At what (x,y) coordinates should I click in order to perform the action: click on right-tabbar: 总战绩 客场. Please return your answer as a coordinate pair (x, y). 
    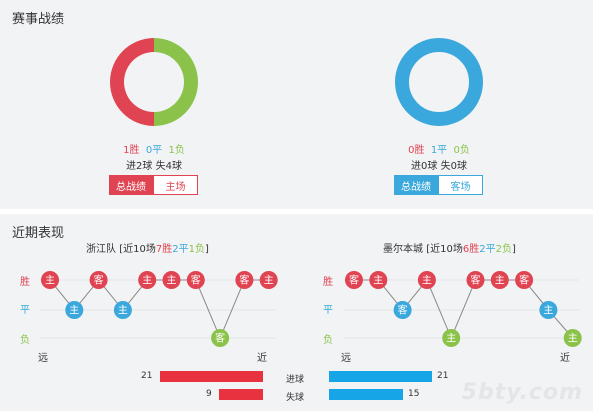
    Looking at the image, I should click on (438, 185).